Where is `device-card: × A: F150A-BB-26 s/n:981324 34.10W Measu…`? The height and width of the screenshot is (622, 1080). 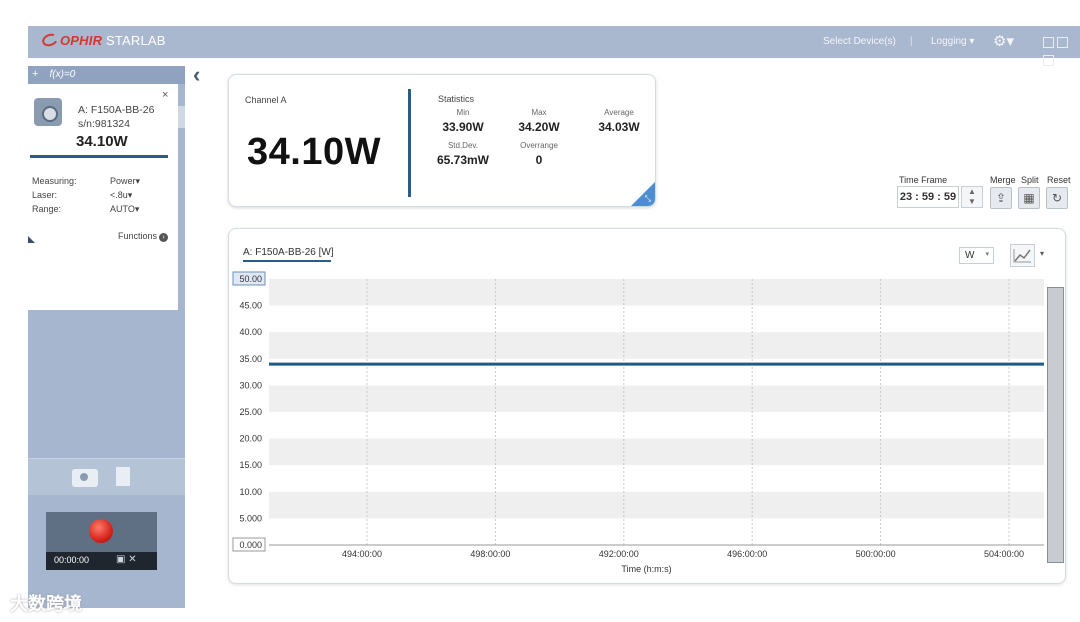 device-card: × A: F150A-BB-26 s/n:981324 34.10W Measu… is located at coordinates (103, 197).